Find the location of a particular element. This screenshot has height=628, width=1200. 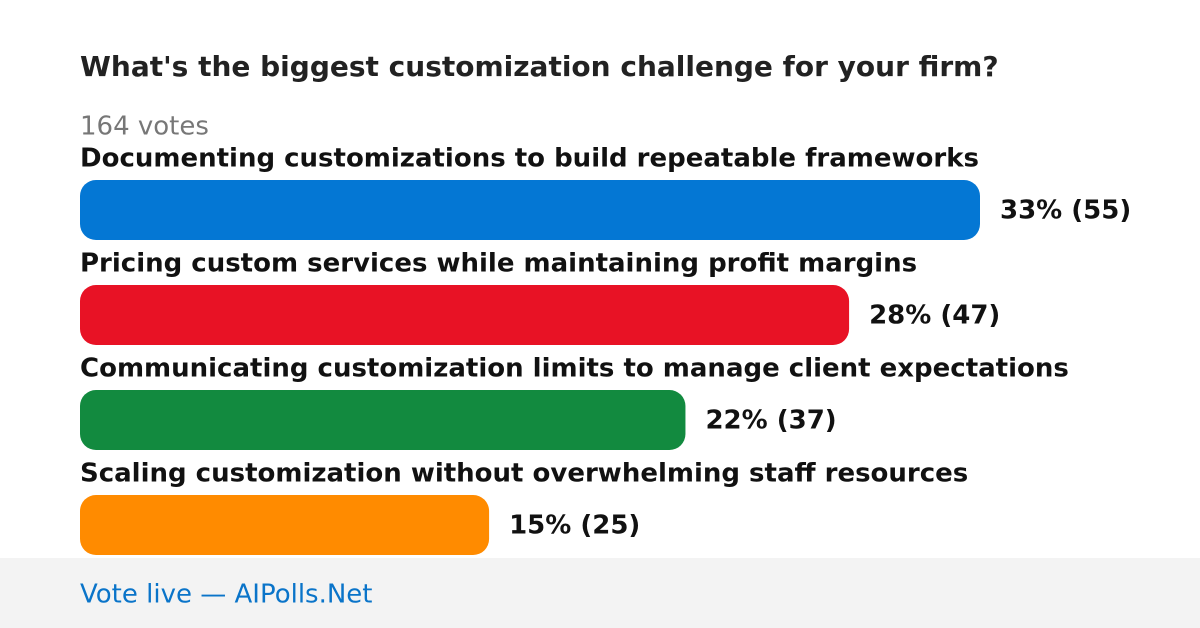

value-label: 33% (55) is located at coordinates (1065, 211).